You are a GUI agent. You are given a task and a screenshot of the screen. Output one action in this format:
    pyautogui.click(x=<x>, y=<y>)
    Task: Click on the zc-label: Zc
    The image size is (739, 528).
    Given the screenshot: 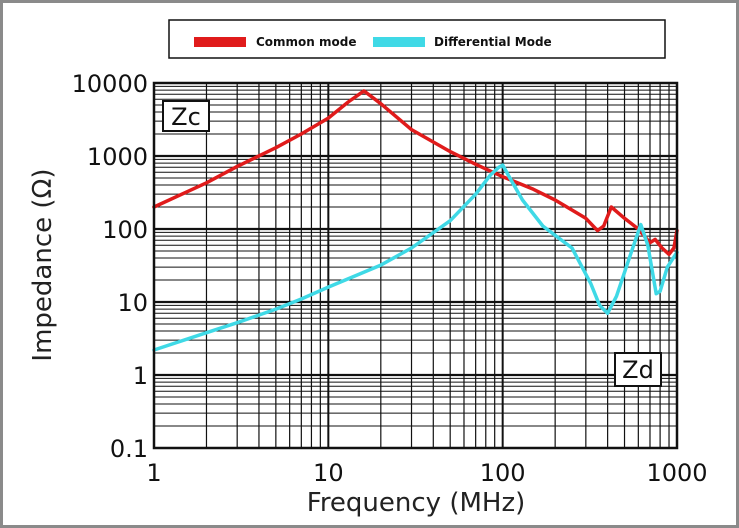 What is the action you would take?
    pyautogui.click(x=186, y=117)
    